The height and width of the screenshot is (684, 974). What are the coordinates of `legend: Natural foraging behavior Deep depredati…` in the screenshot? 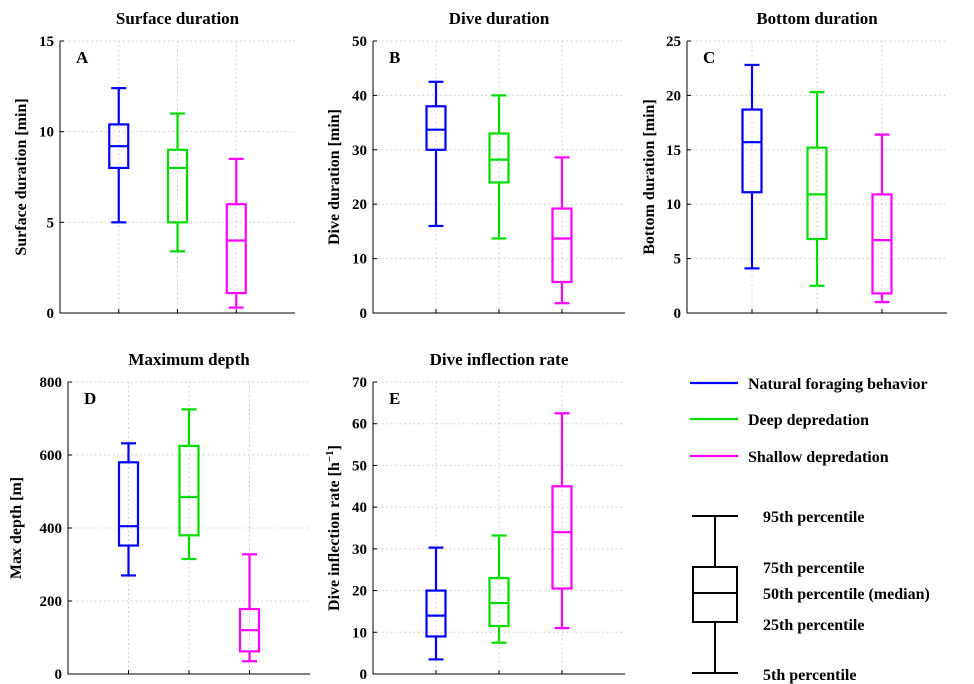 It's located at (810, 530).